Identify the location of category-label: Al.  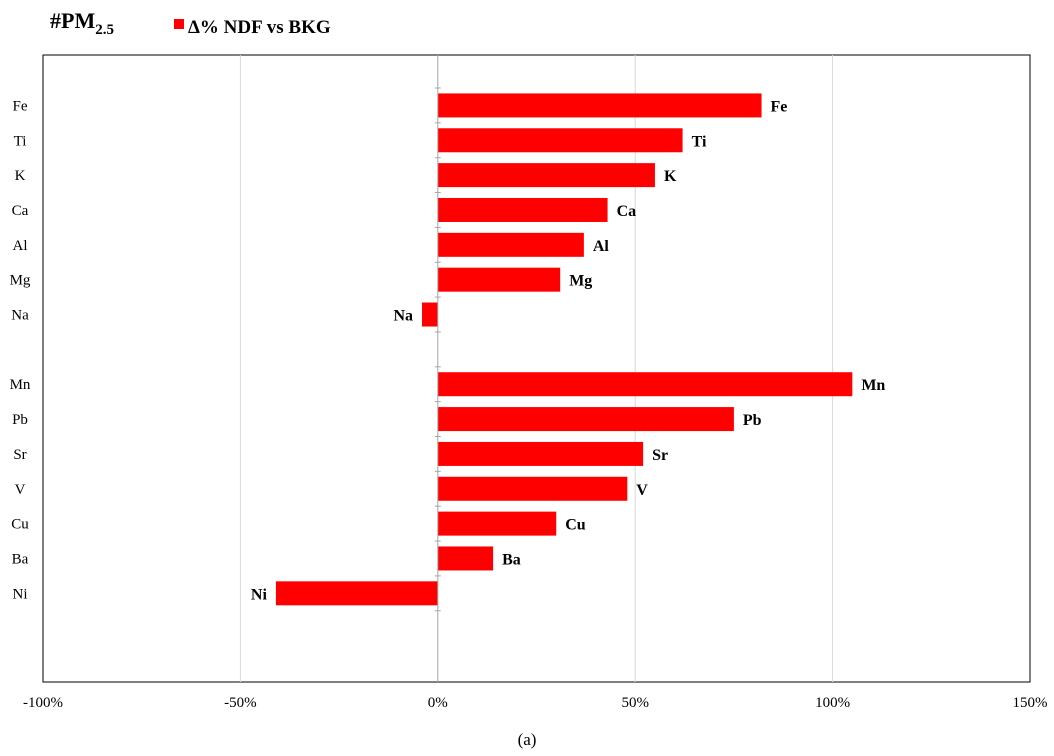
(20, 246).